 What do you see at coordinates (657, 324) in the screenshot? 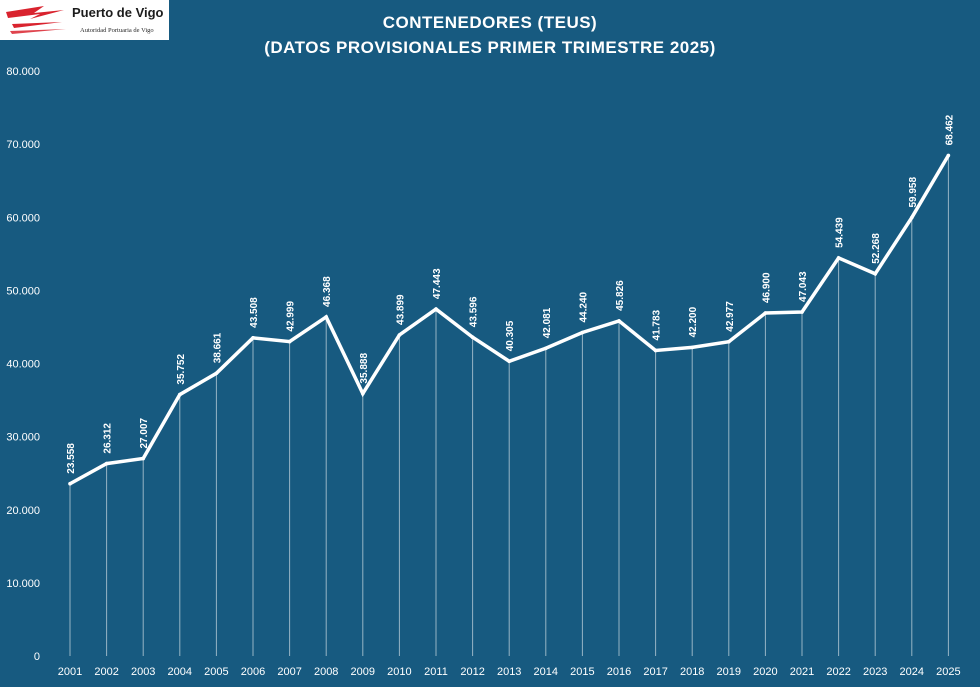
I see `data-label: 41.783` at bounding box center [657, 324].